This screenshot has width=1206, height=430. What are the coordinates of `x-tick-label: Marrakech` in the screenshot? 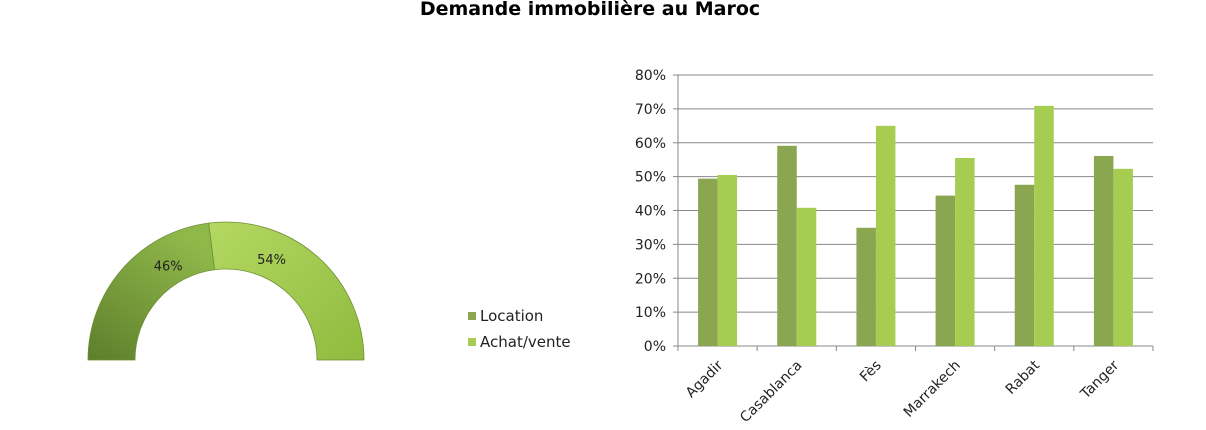 It's located at (932, 389).